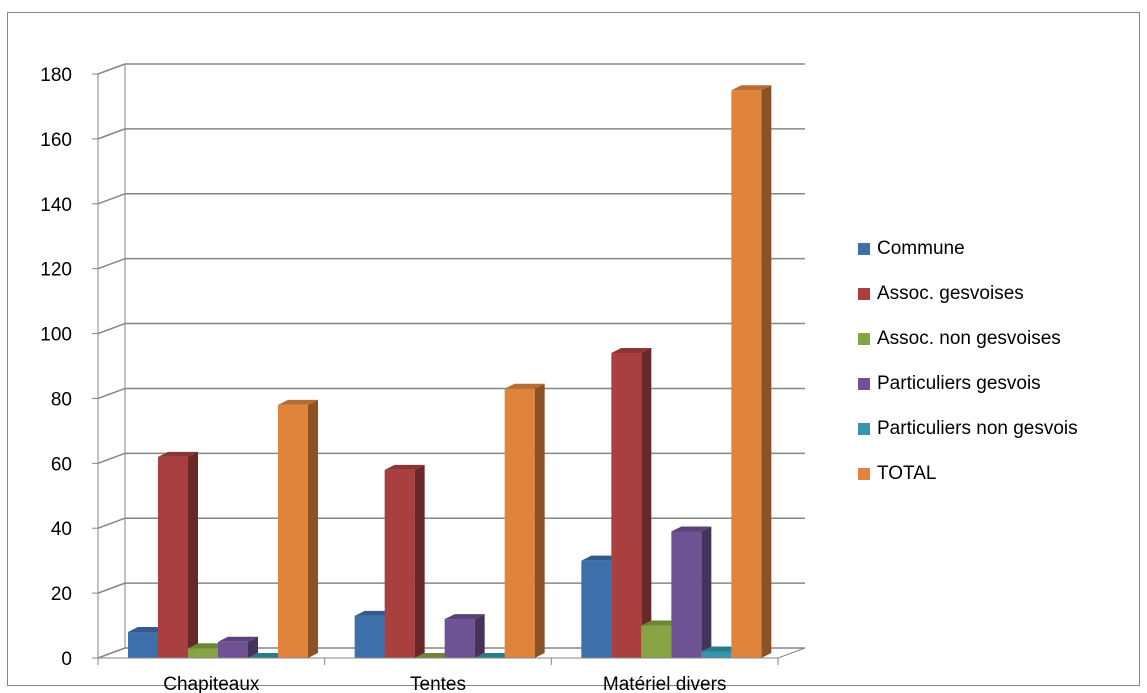 This screenshot has height=693, width=1147. What do you see at coordinates (61, 594) in the screenshot?
I see `y-tick-label: 20` at bounding box center [61, 594].